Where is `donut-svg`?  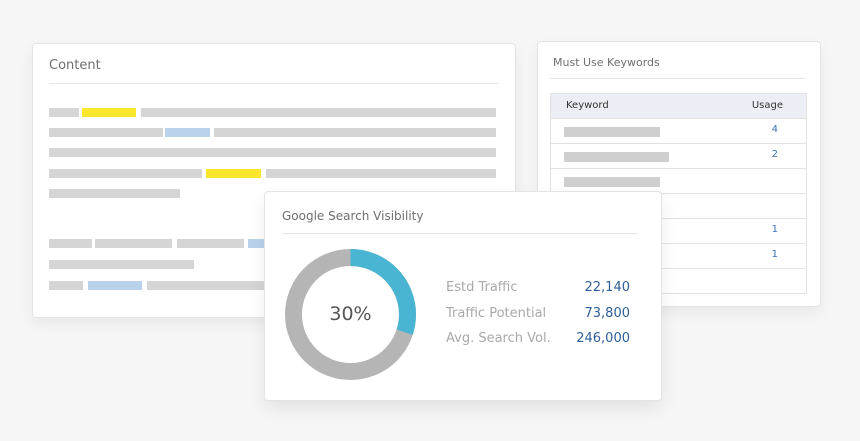
donut-svg is located at coordinates (350, 314).